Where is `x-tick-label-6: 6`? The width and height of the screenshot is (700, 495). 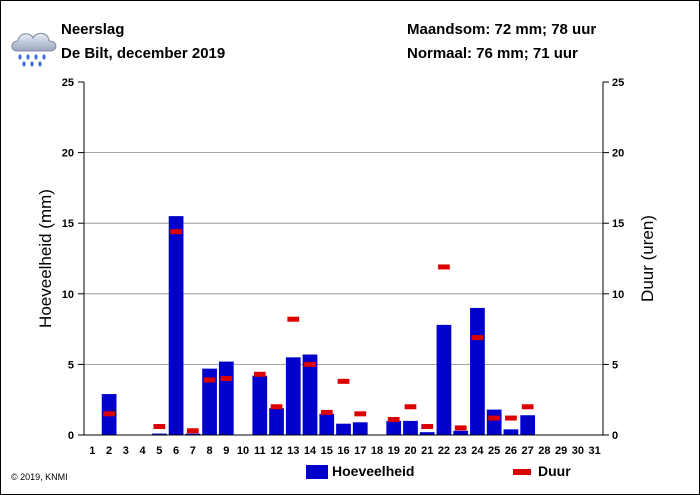 x-tick-label-6: 6 is located at coordinates (176, 451).